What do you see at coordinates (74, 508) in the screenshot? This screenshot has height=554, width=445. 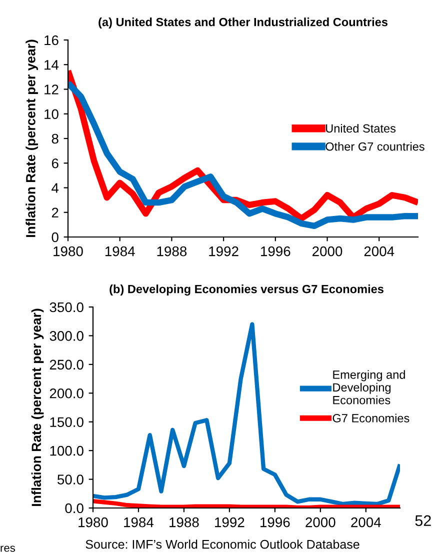 I see `y-tick-label: 0.0` at bounding box center [74, 508].